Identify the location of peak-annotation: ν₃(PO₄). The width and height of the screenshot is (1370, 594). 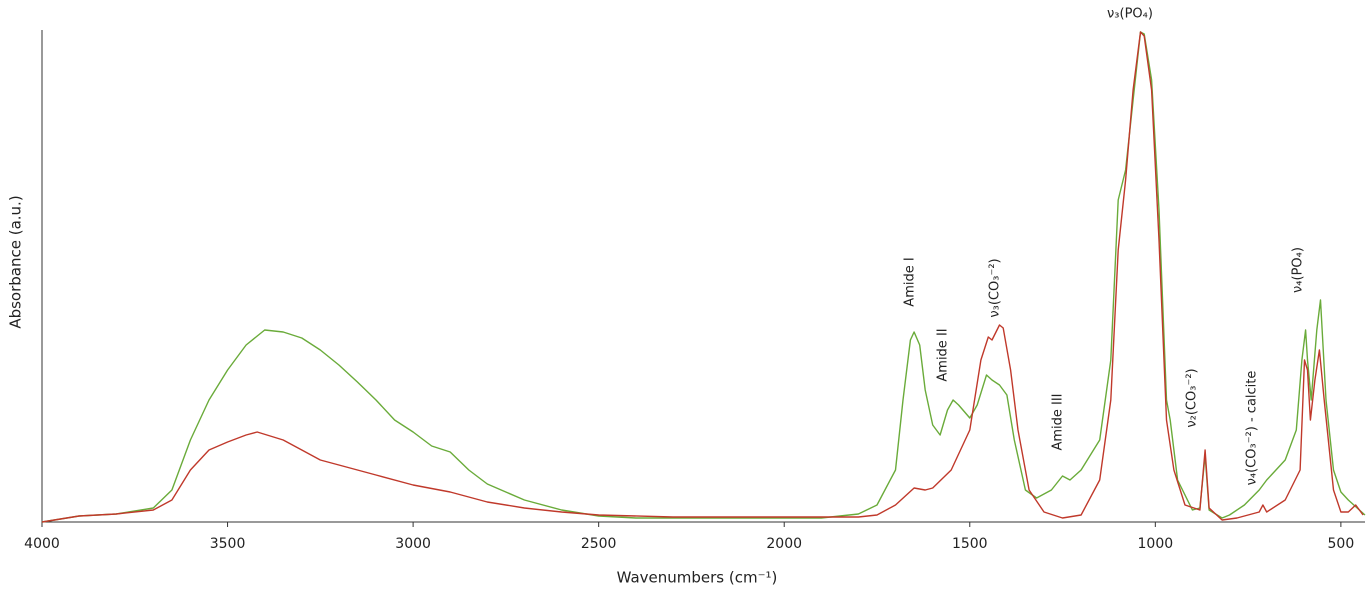
(1130, 14).